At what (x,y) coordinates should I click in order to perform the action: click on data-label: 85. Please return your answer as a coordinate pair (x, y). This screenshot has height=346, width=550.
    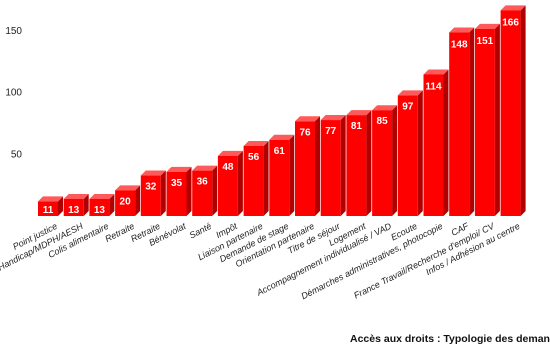
    Looking at the image, I should click on (383, 121).